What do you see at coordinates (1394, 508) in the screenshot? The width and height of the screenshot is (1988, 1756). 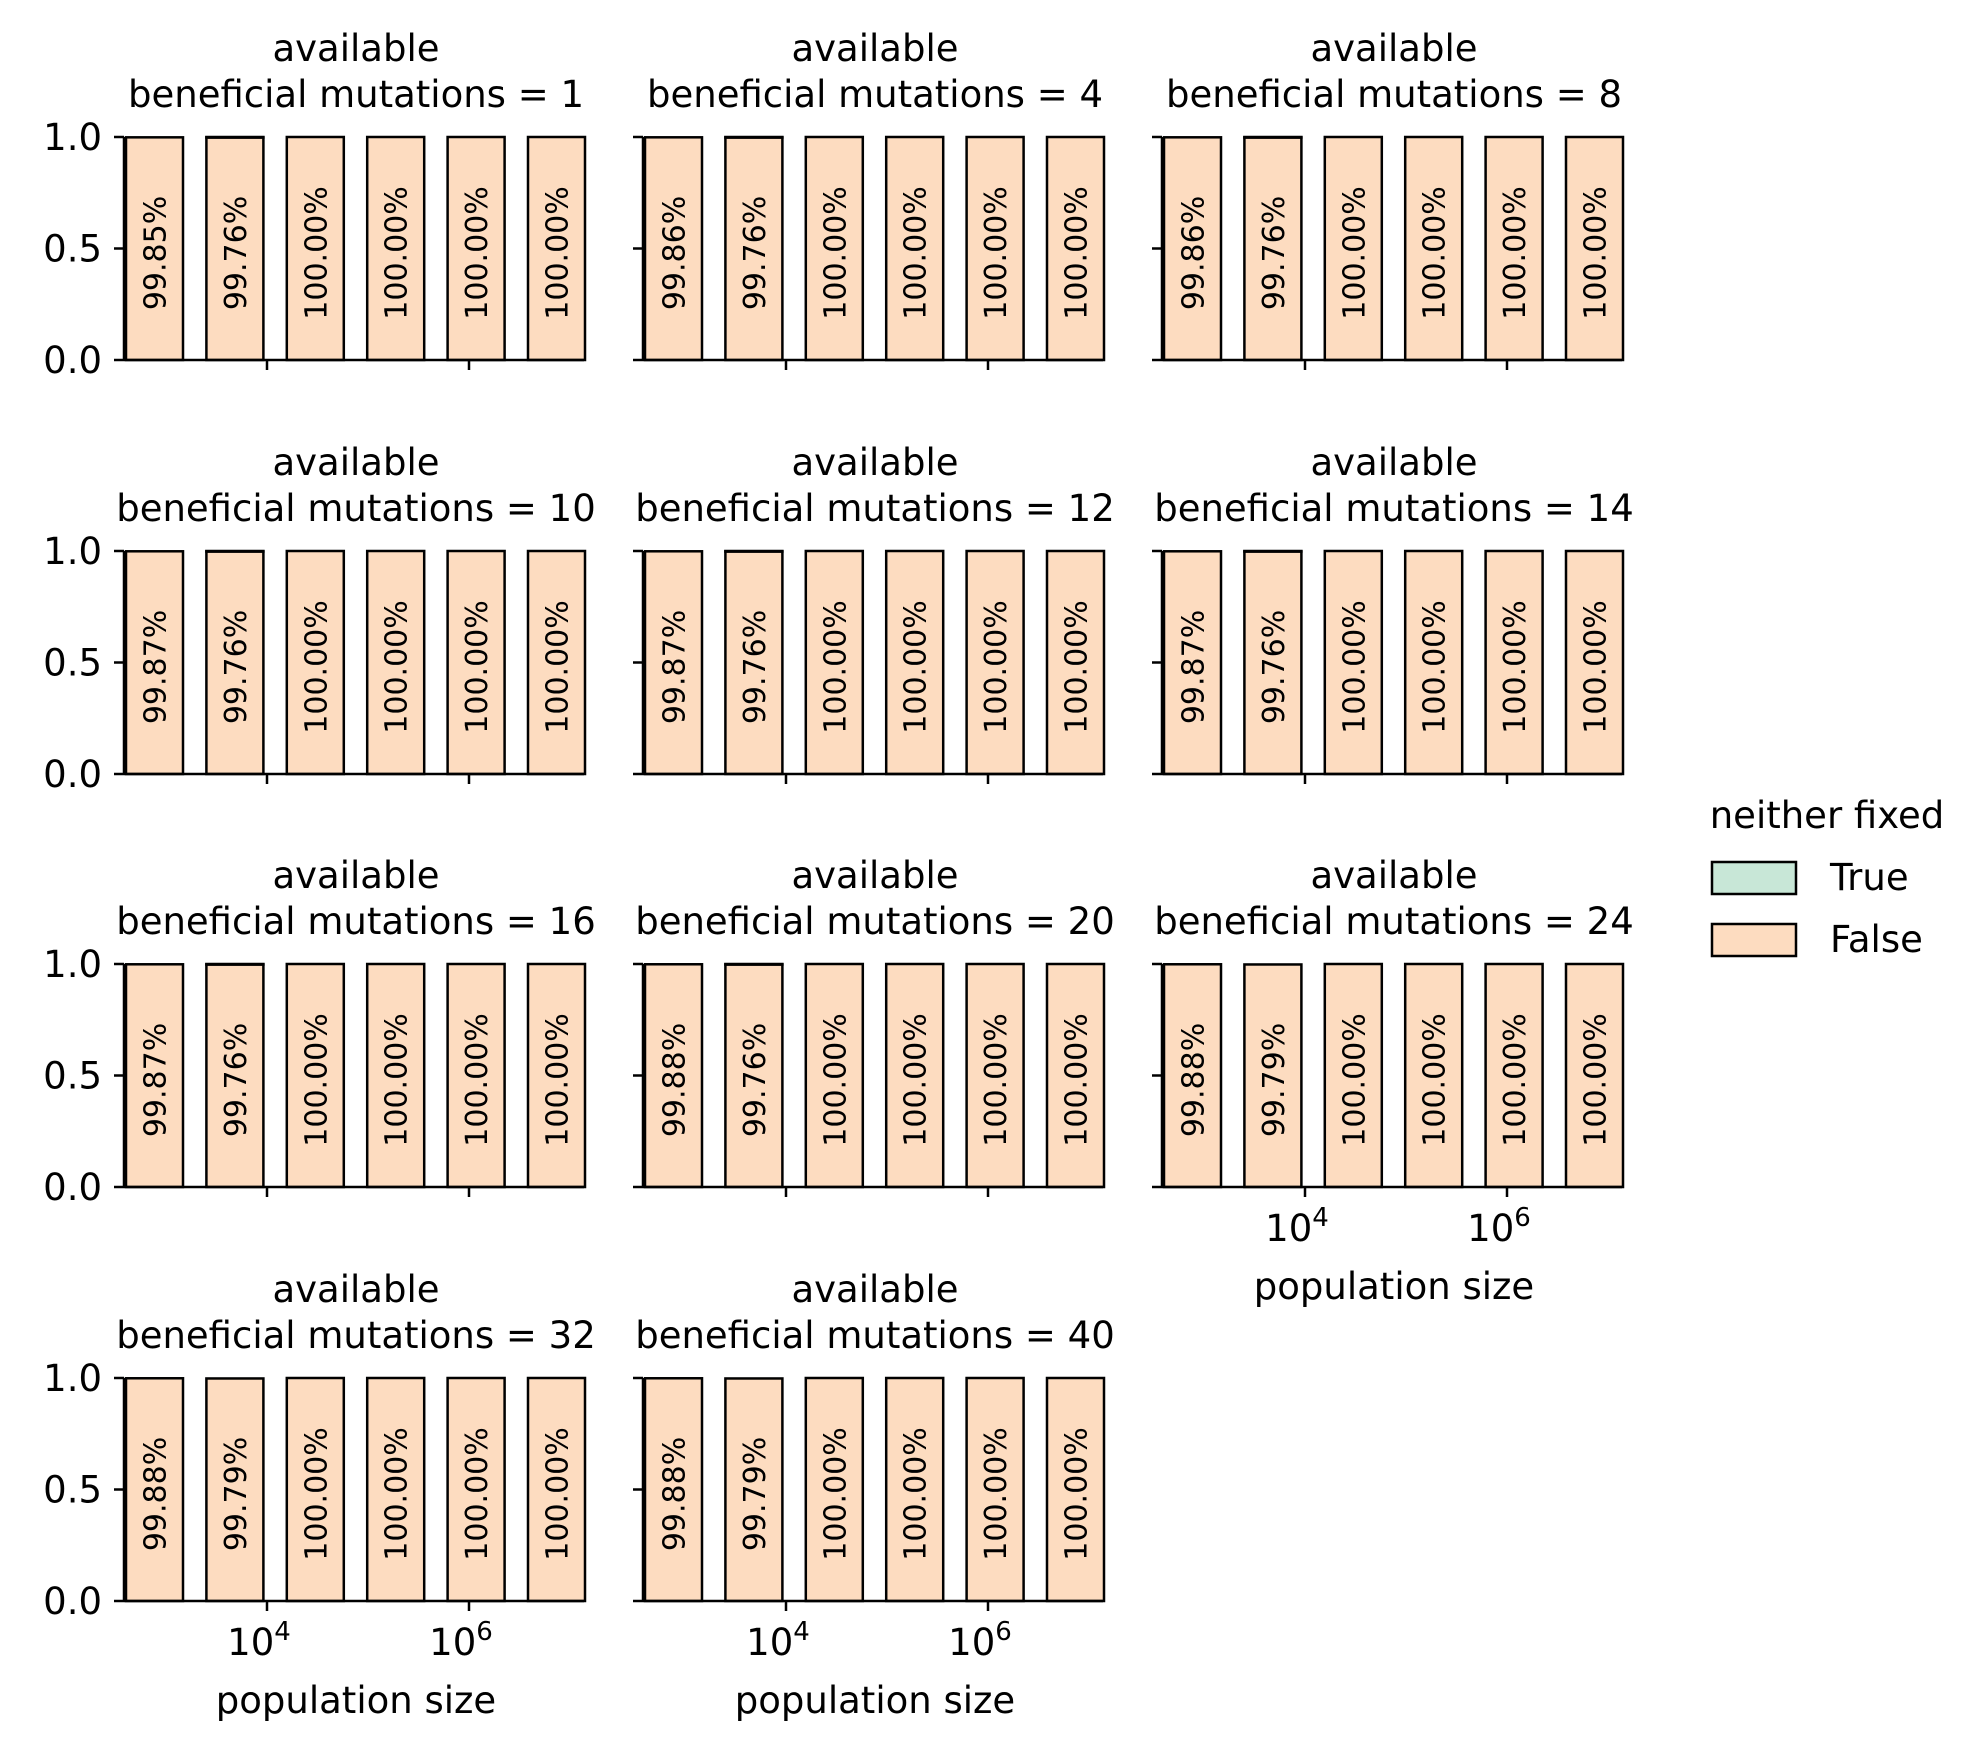 I see `panel-title-line2: beneficial mutations = 14` at bounding box center [1394, 508].